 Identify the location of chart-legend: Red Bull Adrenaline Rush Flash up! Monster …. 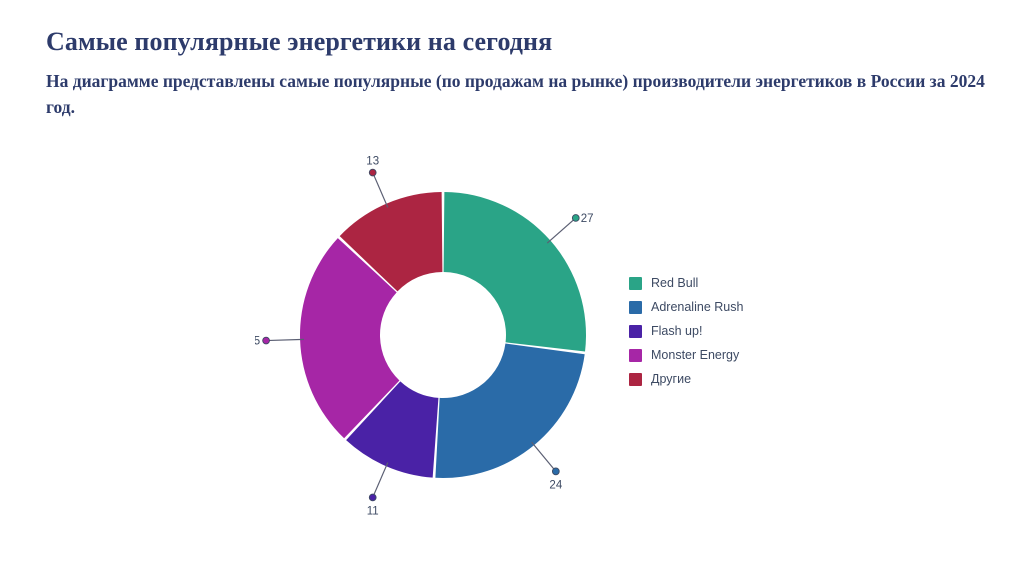
(686, 331).